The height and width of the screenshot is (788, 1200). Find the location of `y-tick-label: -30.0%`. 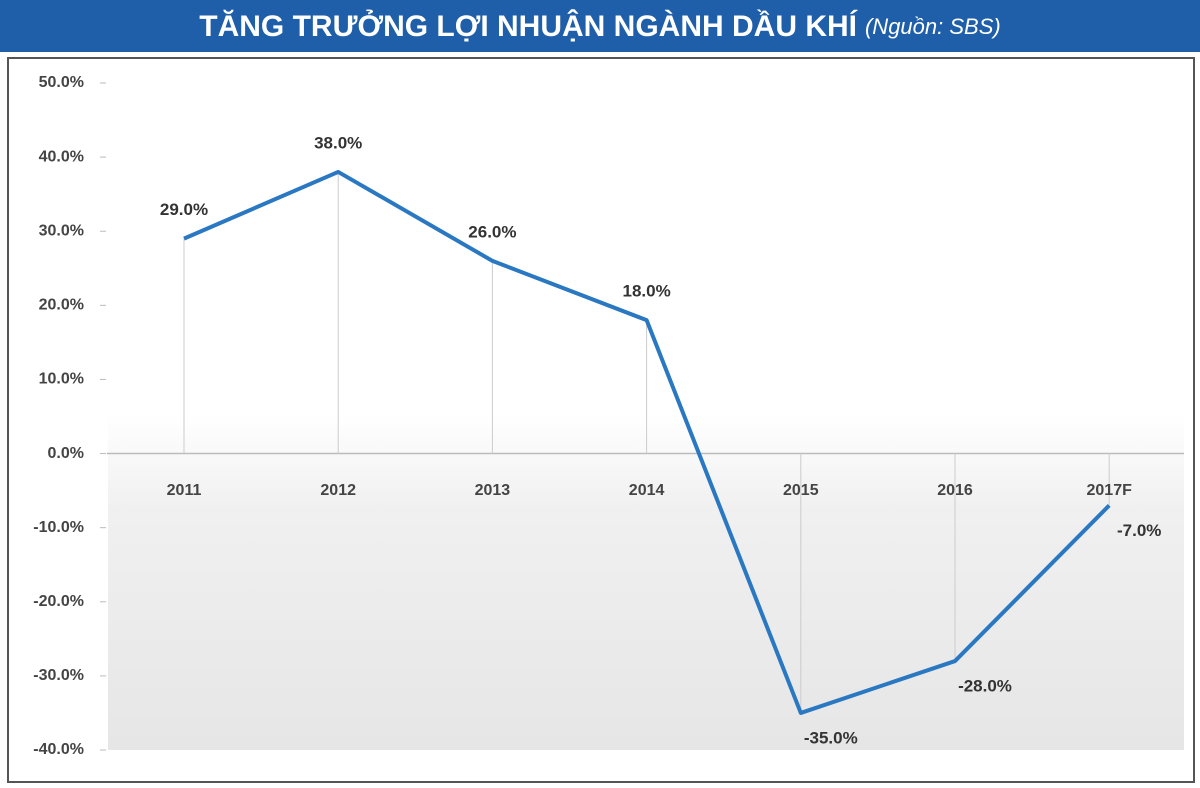

y-tick-label: -30.0% is located at coordinates (58, 675).